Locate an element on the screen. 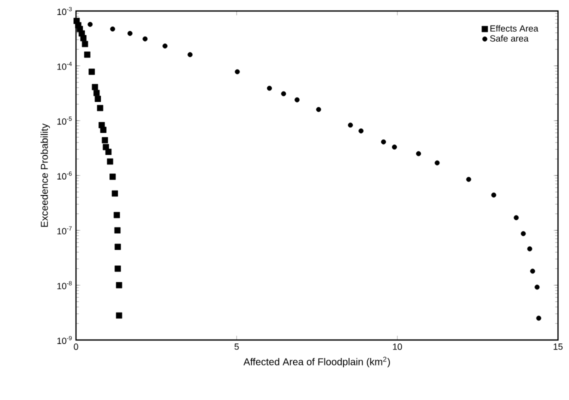 This screenshot has width=569, height=400. y-tick-label: 10$^{-4}$ is located at coordinates (64, 66).